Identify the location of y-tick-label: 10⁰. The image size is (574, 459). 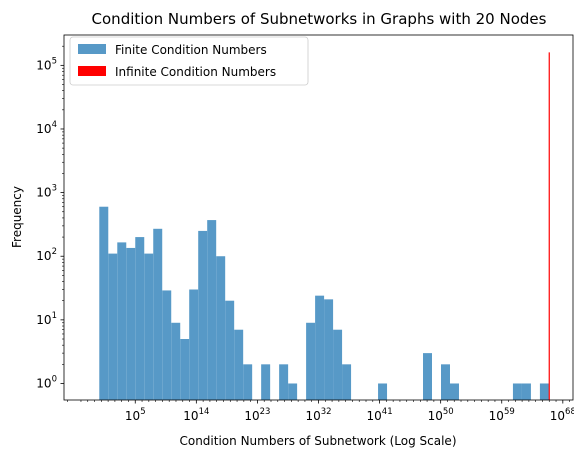
(46, 382).